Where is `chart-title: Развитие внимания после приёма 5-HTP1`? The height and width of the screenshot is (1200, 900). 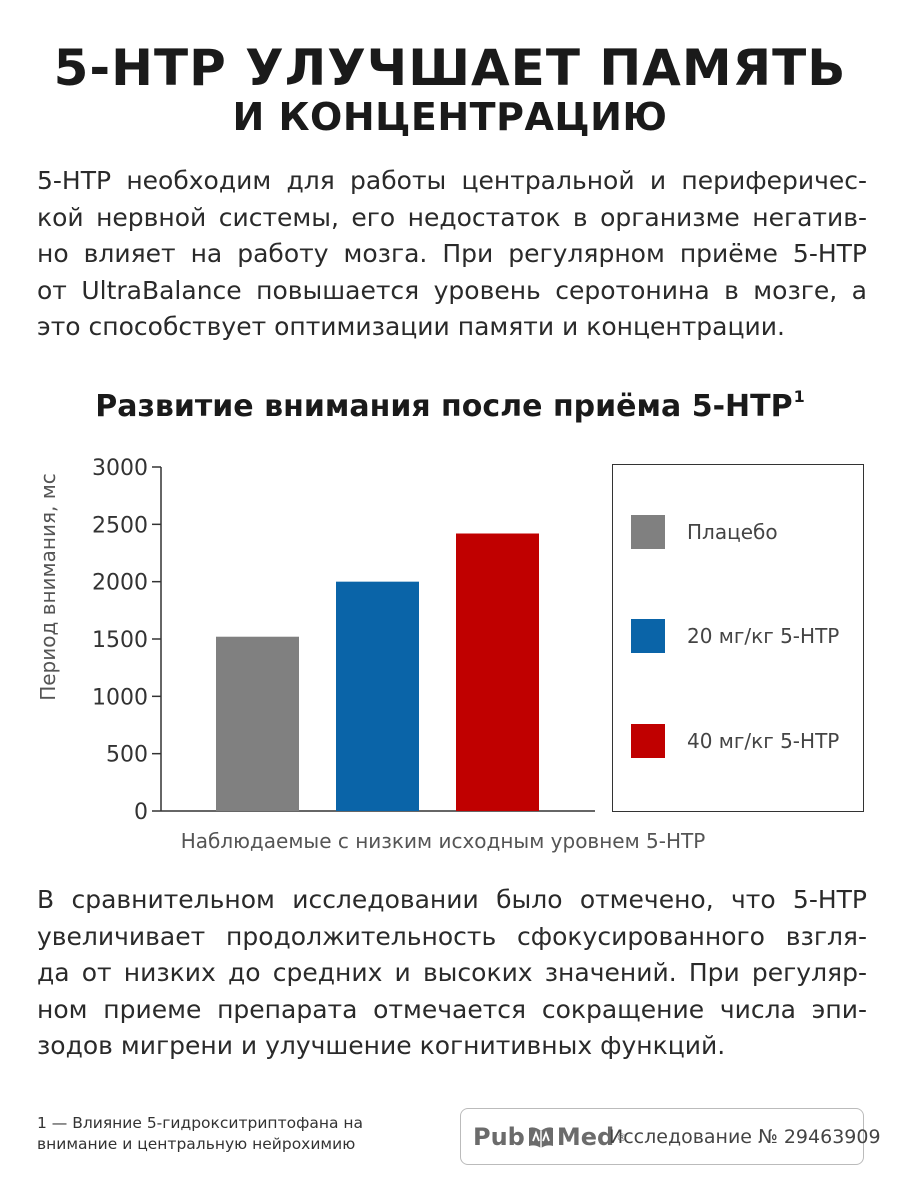 chart-title: Развитие внимания после приёма 5-HTP1 is located at coordinates (450, 402).